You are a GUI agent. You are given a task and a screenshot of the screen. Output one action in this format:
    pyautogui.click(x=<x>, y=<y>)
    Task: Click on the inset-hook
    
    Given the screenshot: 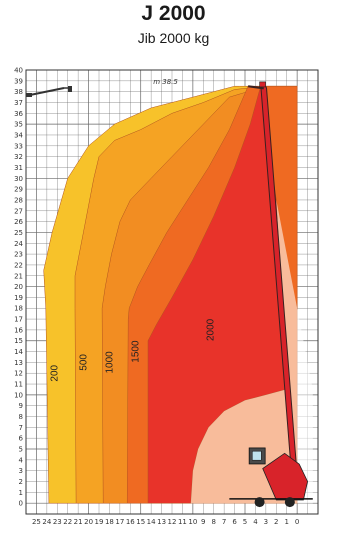 What is the action you would take?
    pyautogui.click(x=70, y=89)
    